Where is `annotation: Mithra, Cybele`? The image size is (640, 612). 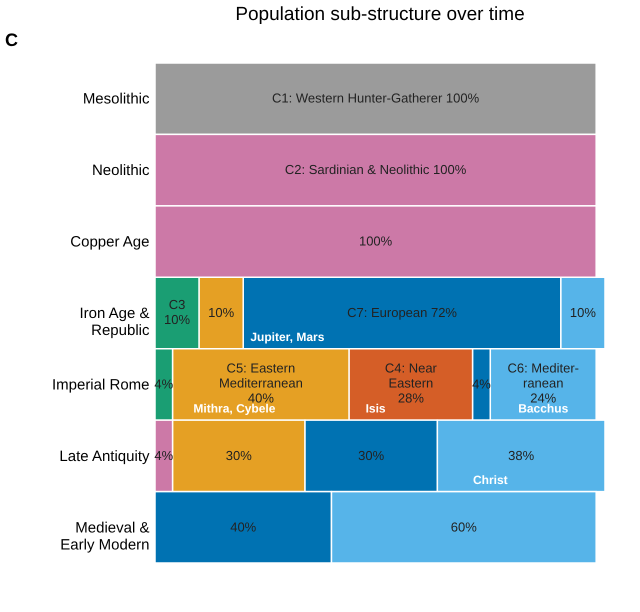
annotation: Mithra, Cybele is located at coordinates (234, 408).